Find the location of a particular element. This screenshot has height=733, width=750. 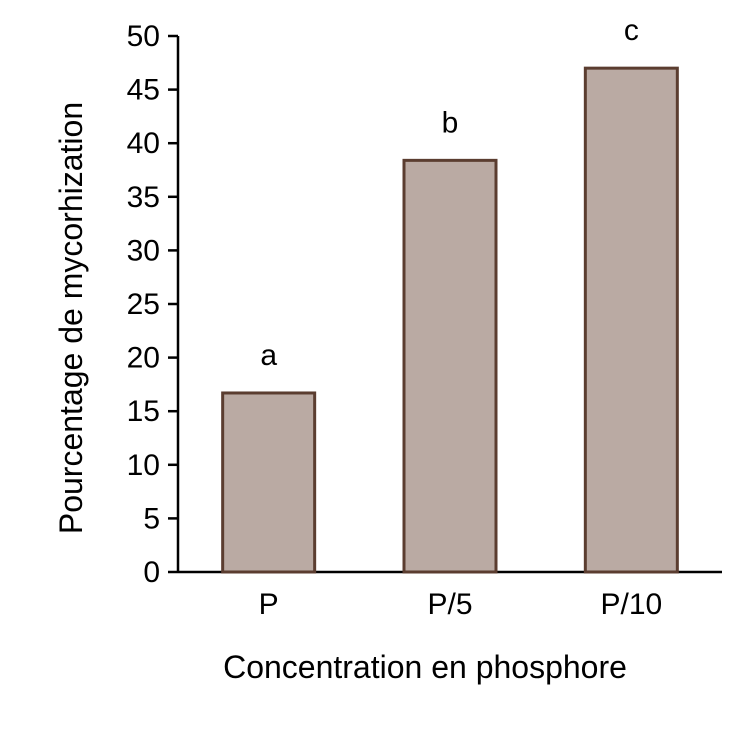

y-tick-label: 20 is located at coordinates (143, 358).